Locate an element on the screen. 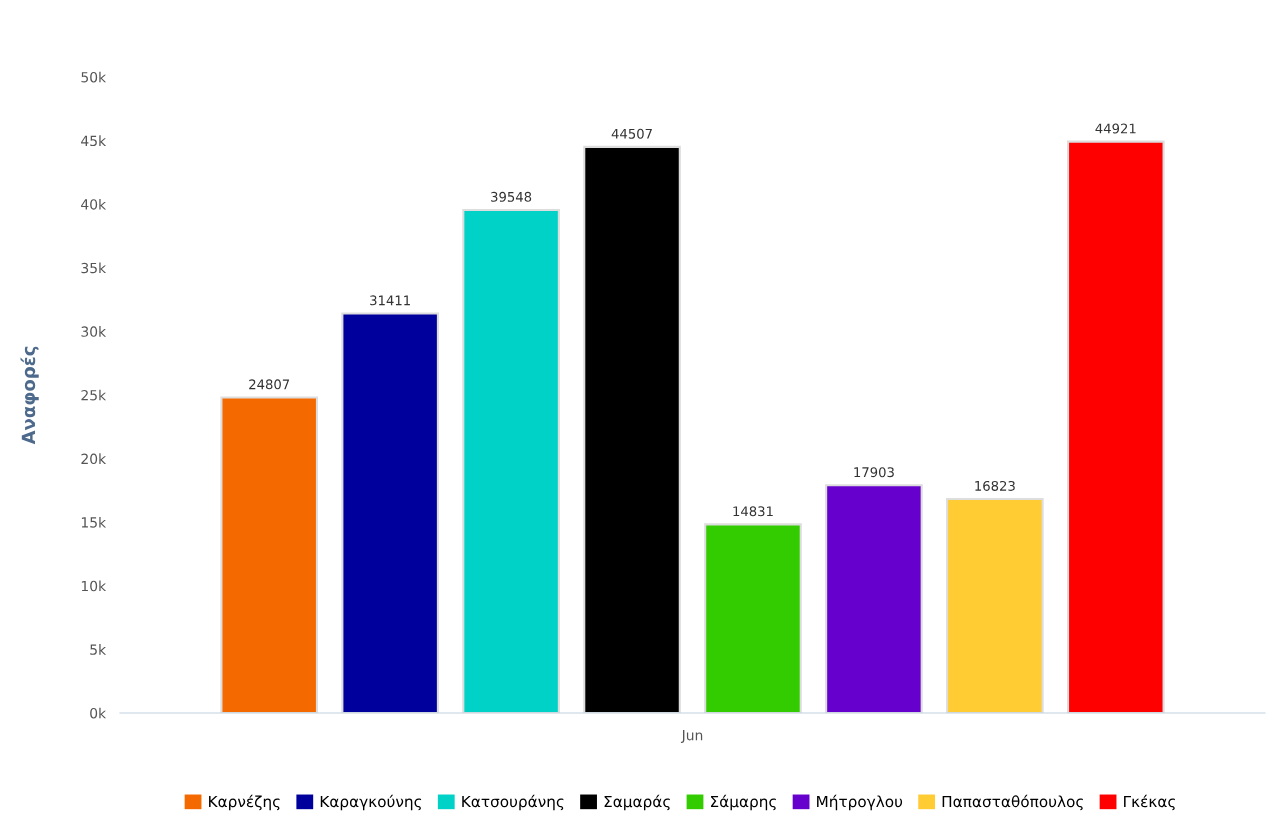 The image size is (1284, 824). y-tick-label: 25k is located at coordinates (94, 395).